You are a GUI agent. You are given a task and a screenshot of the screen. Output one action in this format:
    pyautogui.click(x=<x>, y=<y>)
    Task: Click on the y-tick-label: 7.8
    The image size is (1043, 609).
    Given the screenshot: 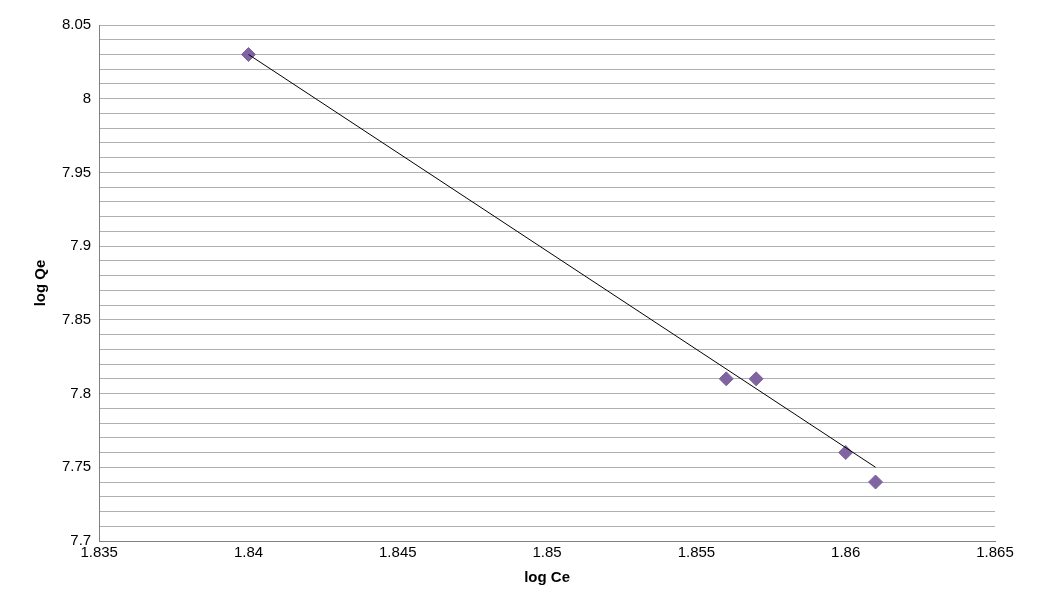 What is the action you would take?
    pyautogui.click(x=81, y=392)
    